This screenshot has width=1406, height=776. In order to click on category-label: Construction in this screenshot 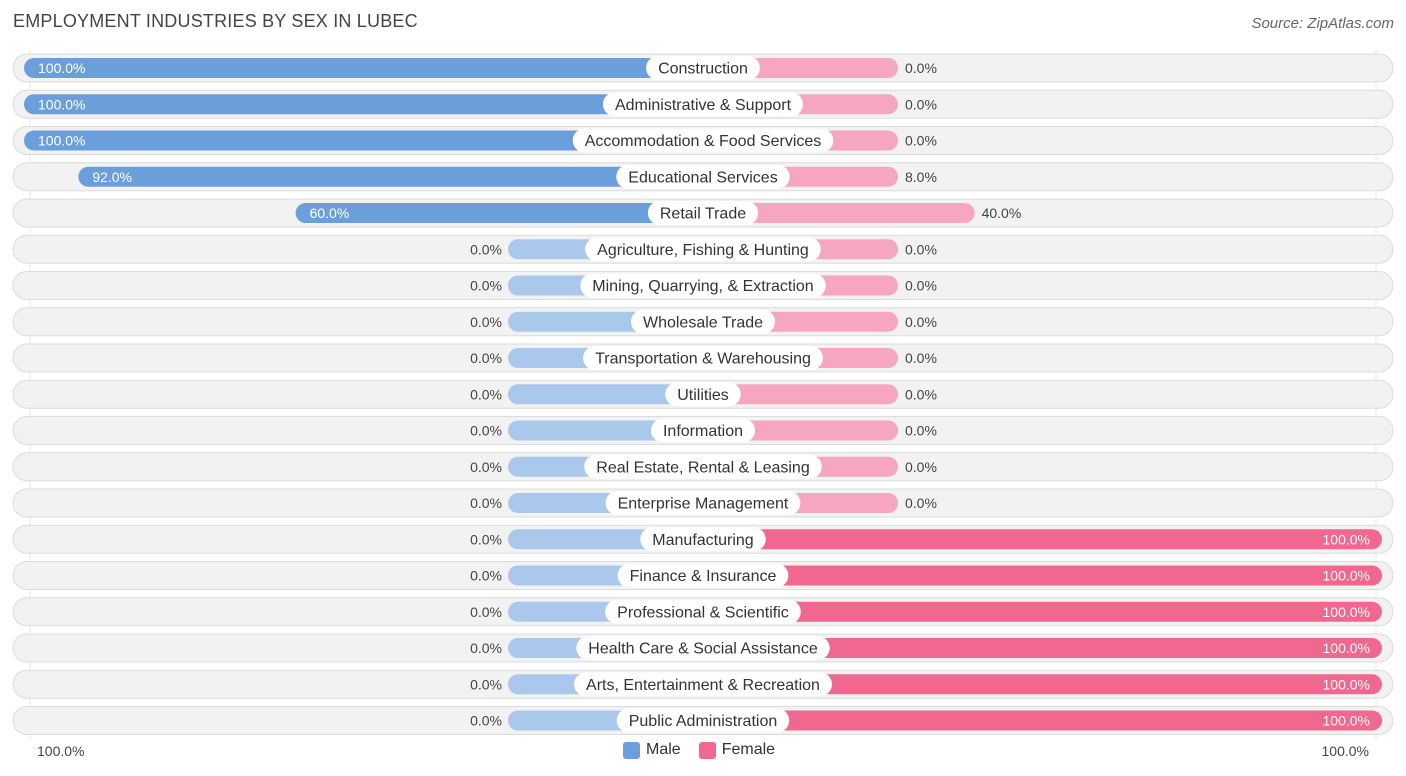, I will do `click(703, 69)`.